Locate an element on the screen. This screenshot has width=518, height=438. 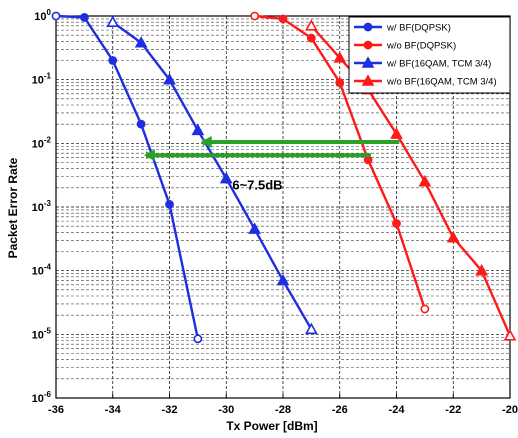
x-tick-label: -20 is located at coordinates (510, 410).